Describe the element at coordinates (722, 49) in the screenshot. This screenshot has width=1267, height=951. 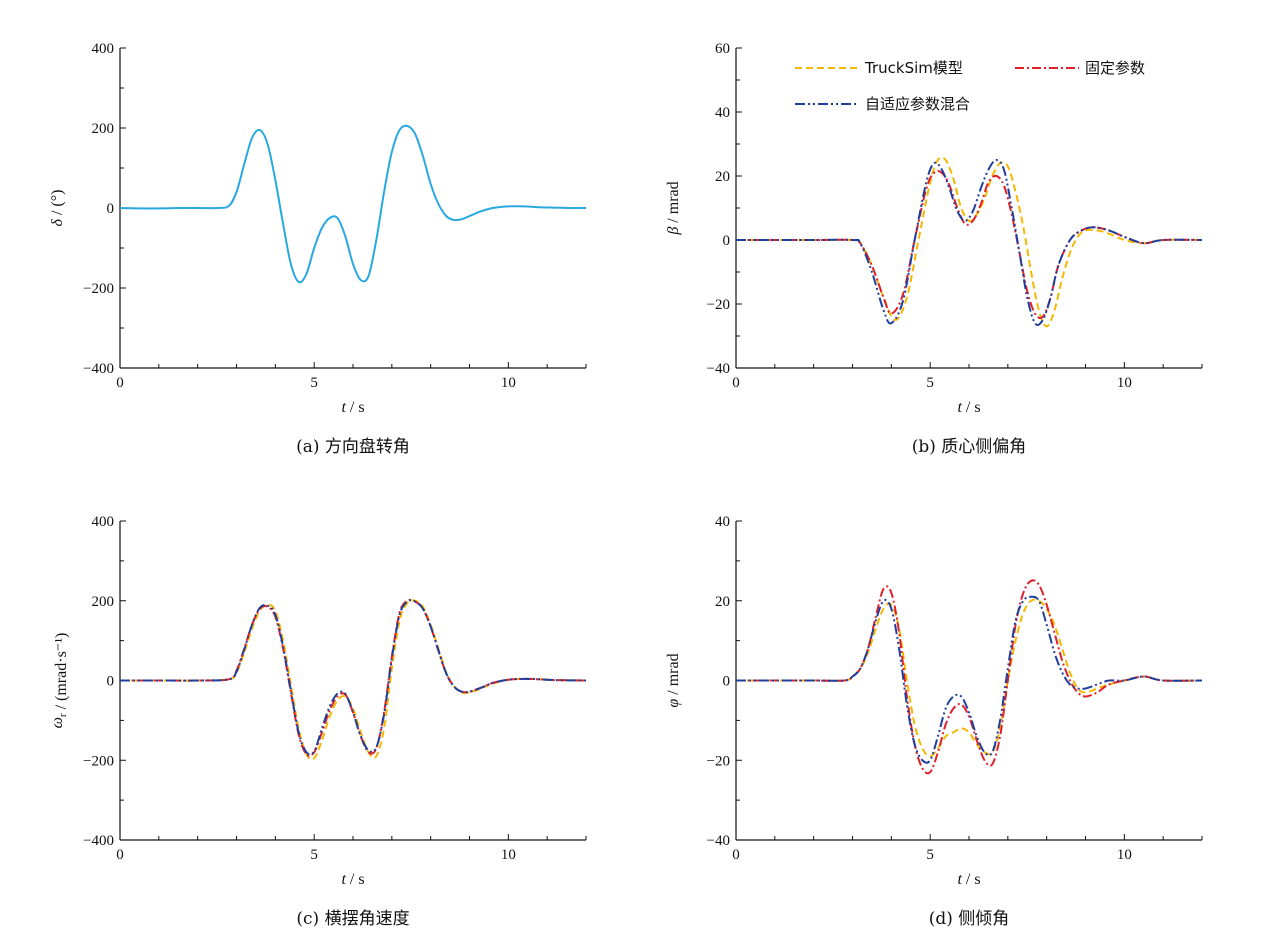
I see `y-tick-label: 60` at that location.